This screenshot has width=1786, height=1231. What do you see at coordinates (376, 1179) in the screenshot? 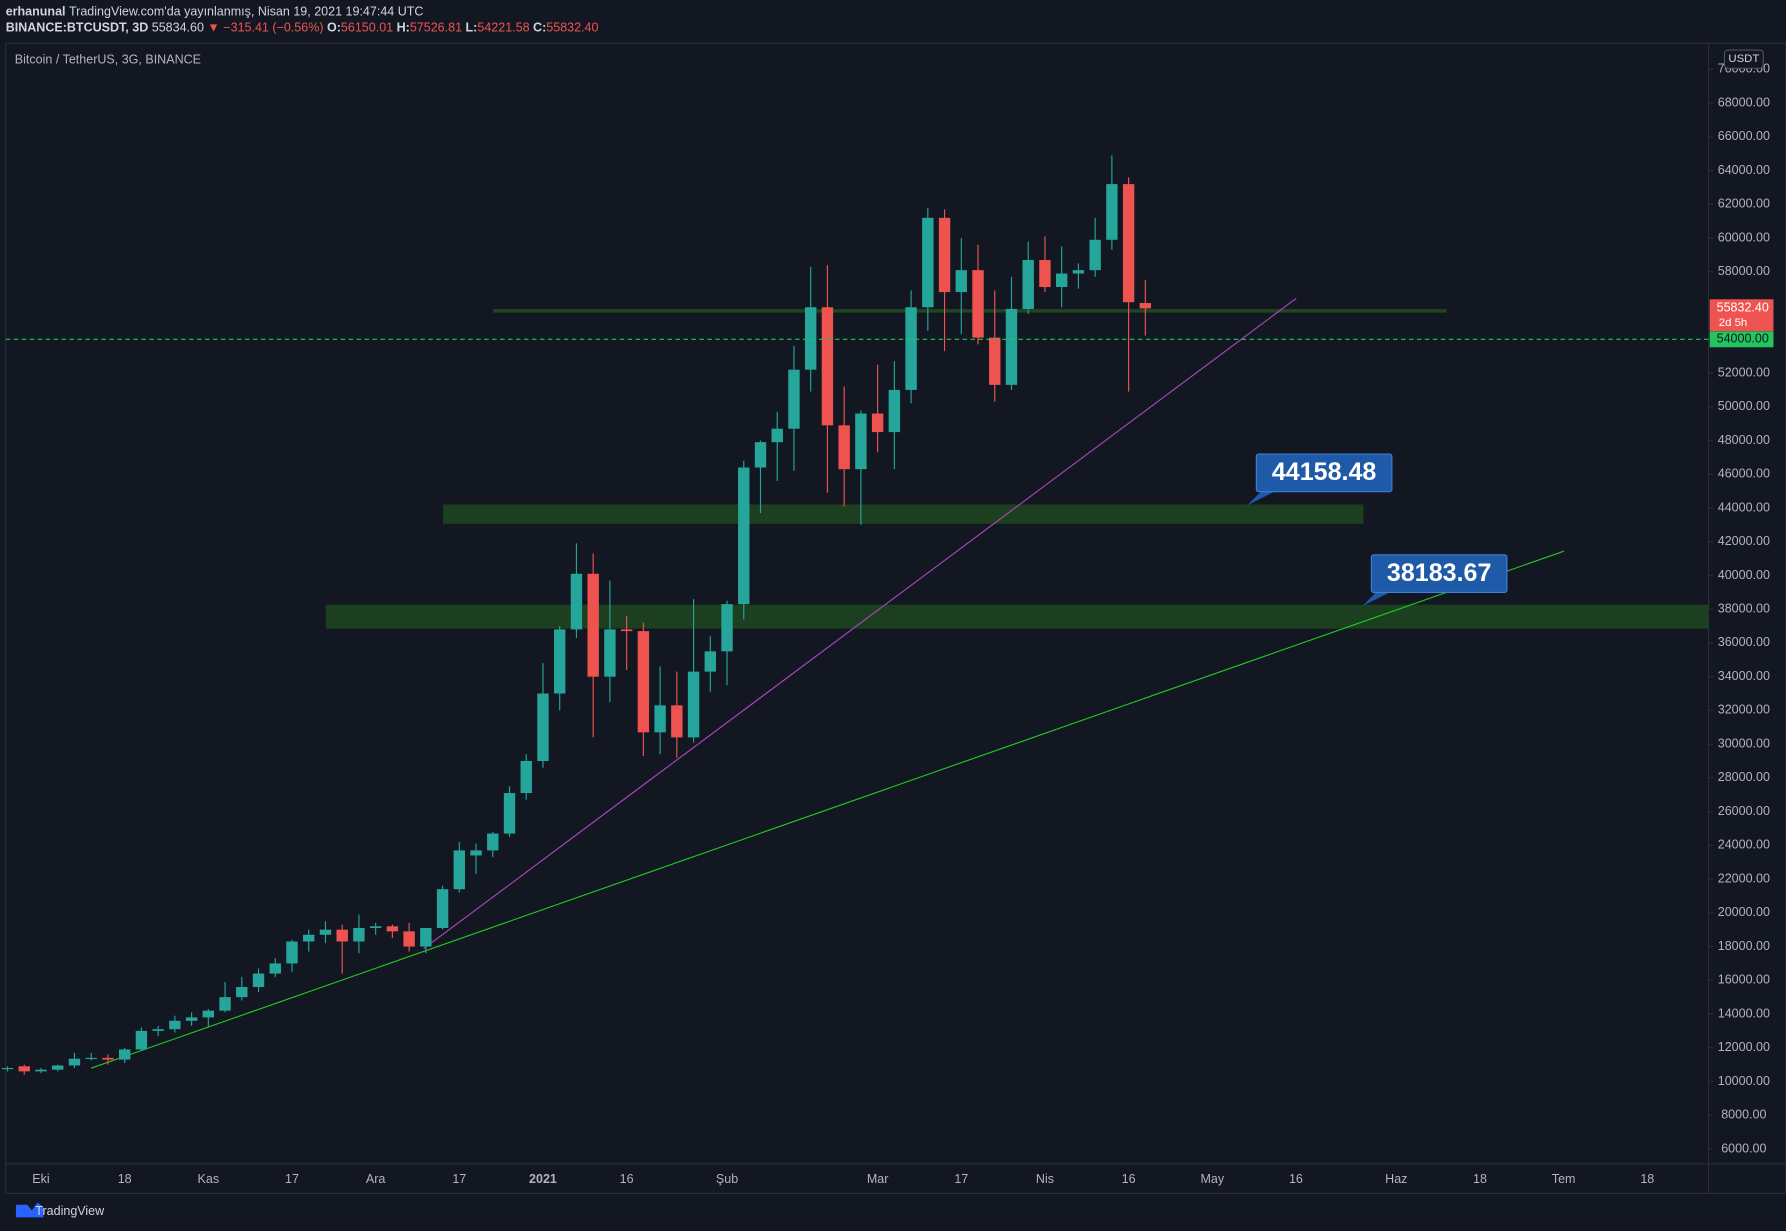
I see `x-tick-label: Ara` at bounding box center [376, 1179].